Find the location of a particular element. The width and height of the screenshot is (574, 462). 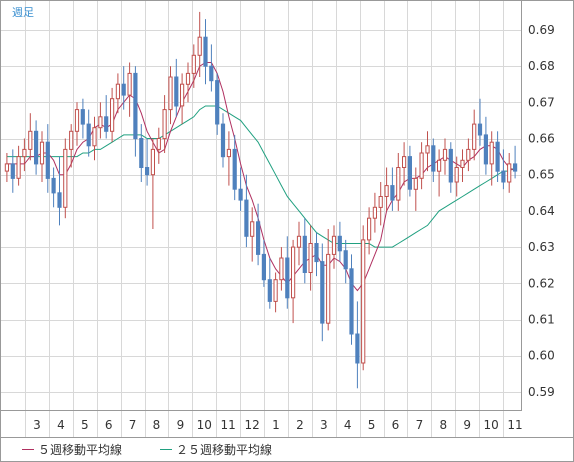

y-tick-label-9: 0.60 is located at coordinates (541, 356).